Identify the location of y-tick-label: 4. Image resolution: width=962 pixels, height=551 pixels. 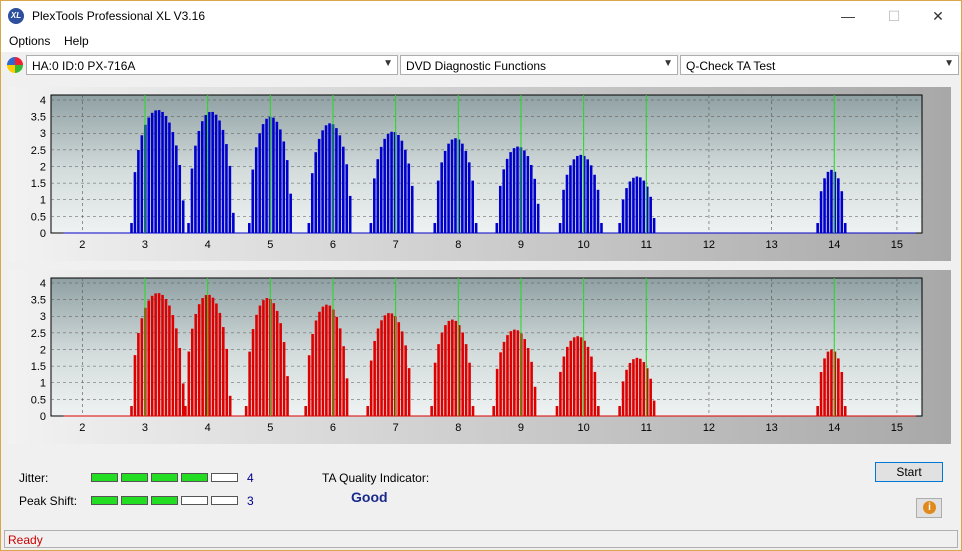
(43, 284).